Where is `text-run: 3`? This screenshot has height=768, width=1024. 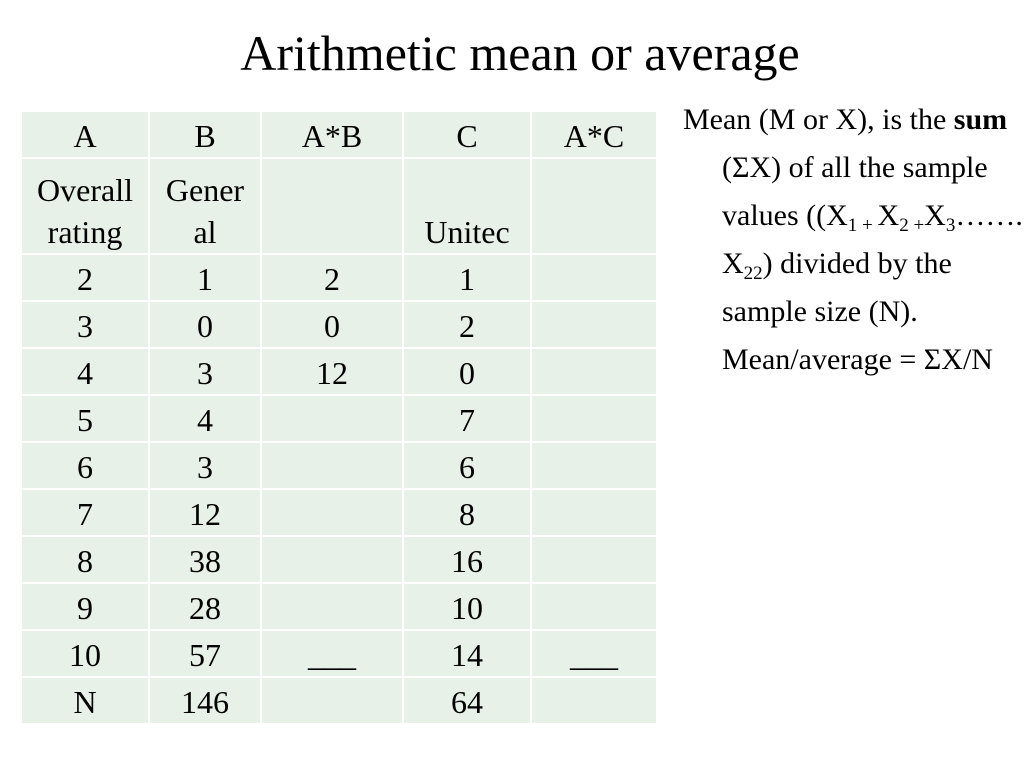 text-run: 3 is located at coordinates (950, 225).